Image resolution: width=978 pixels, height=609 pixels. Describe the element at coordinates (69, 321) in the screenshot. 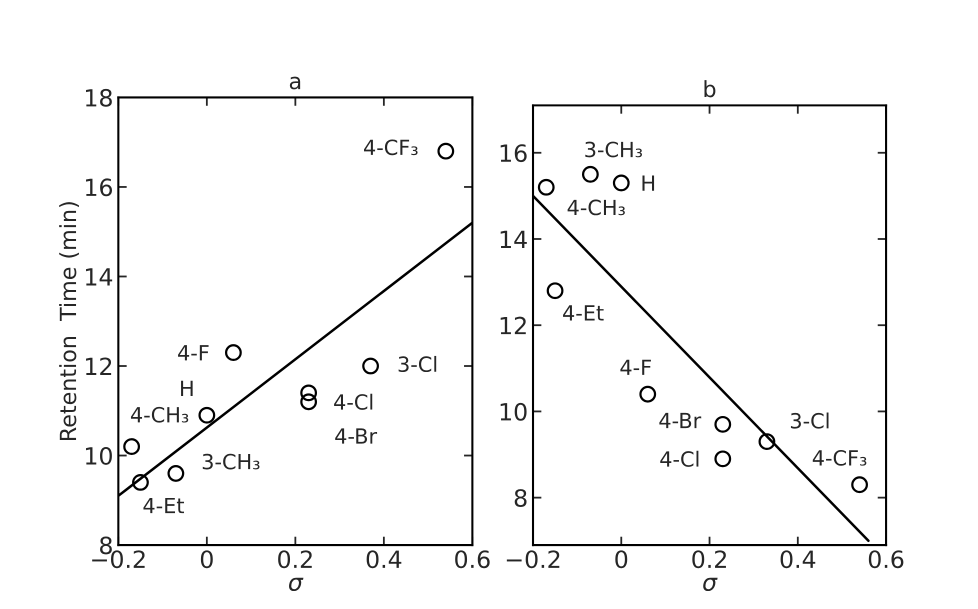

I see `y-axis-title: Retention Time (min)` at that location.